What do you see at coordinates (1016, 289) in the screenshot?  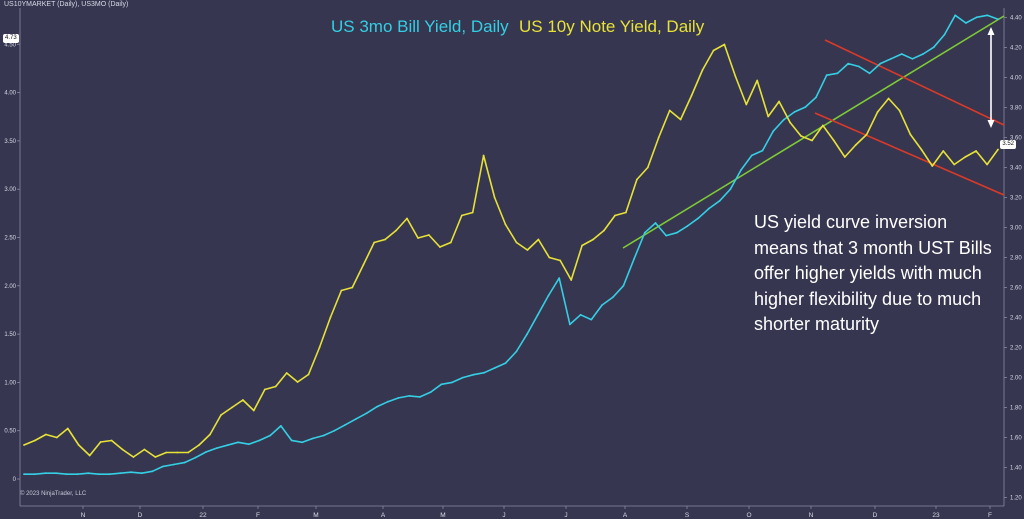 I see `right-tick-label: 2.60` at bounding box center [1016, 289].